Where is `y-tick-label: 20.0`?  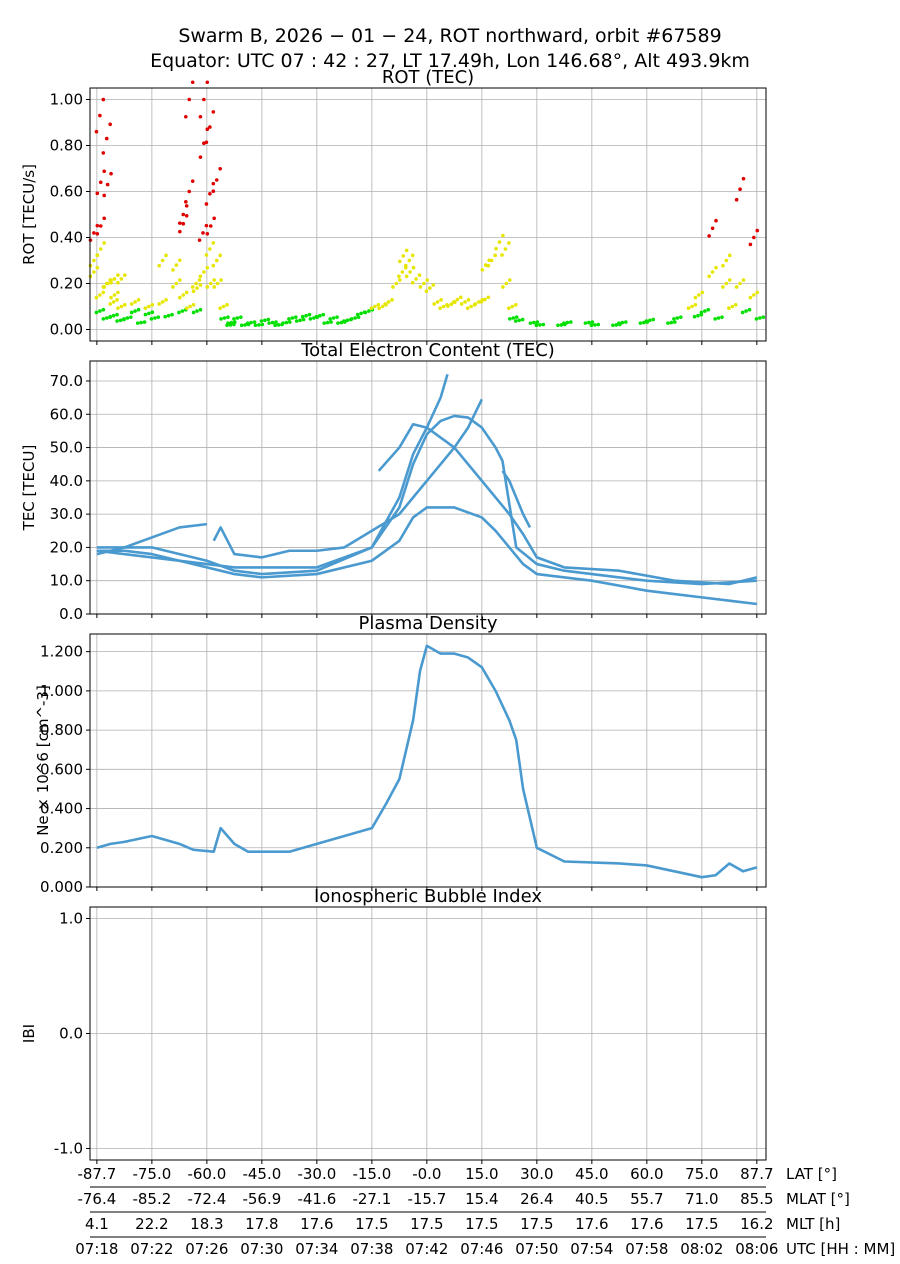 y-tick-label: 20.0 is located at coordinates (66, 547).